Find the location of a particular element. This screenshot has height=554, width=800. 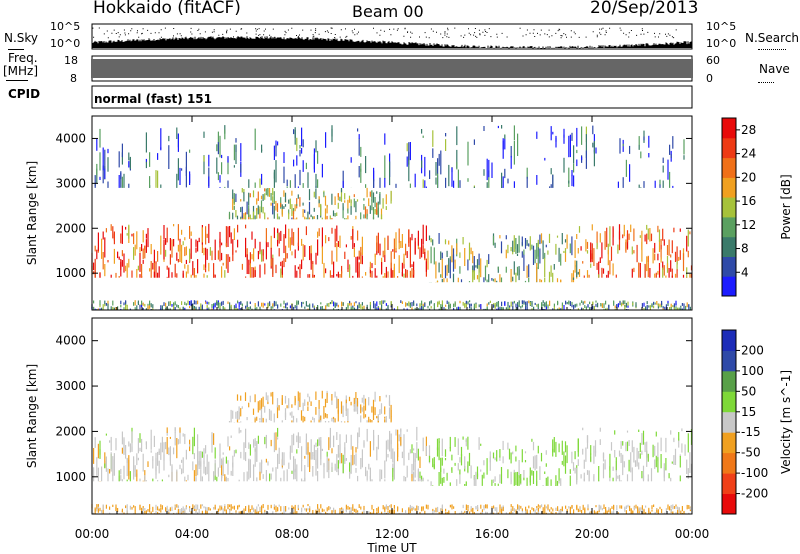

colorbar-label: Power [dB] is located at coordinates (786, 206).